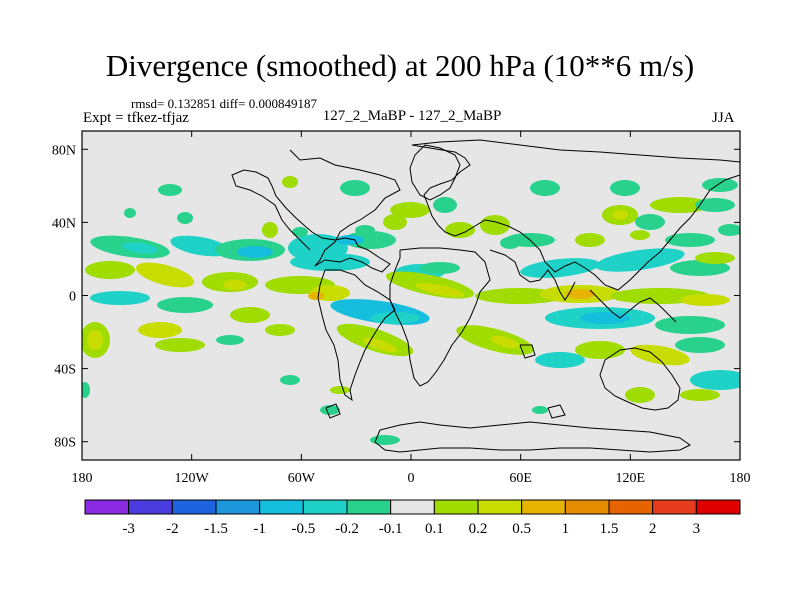 The image size is (800, 600). Describe the element at coordinates (65, 443) in the screenshot. I see `y-tick-label: 80S` at that location.